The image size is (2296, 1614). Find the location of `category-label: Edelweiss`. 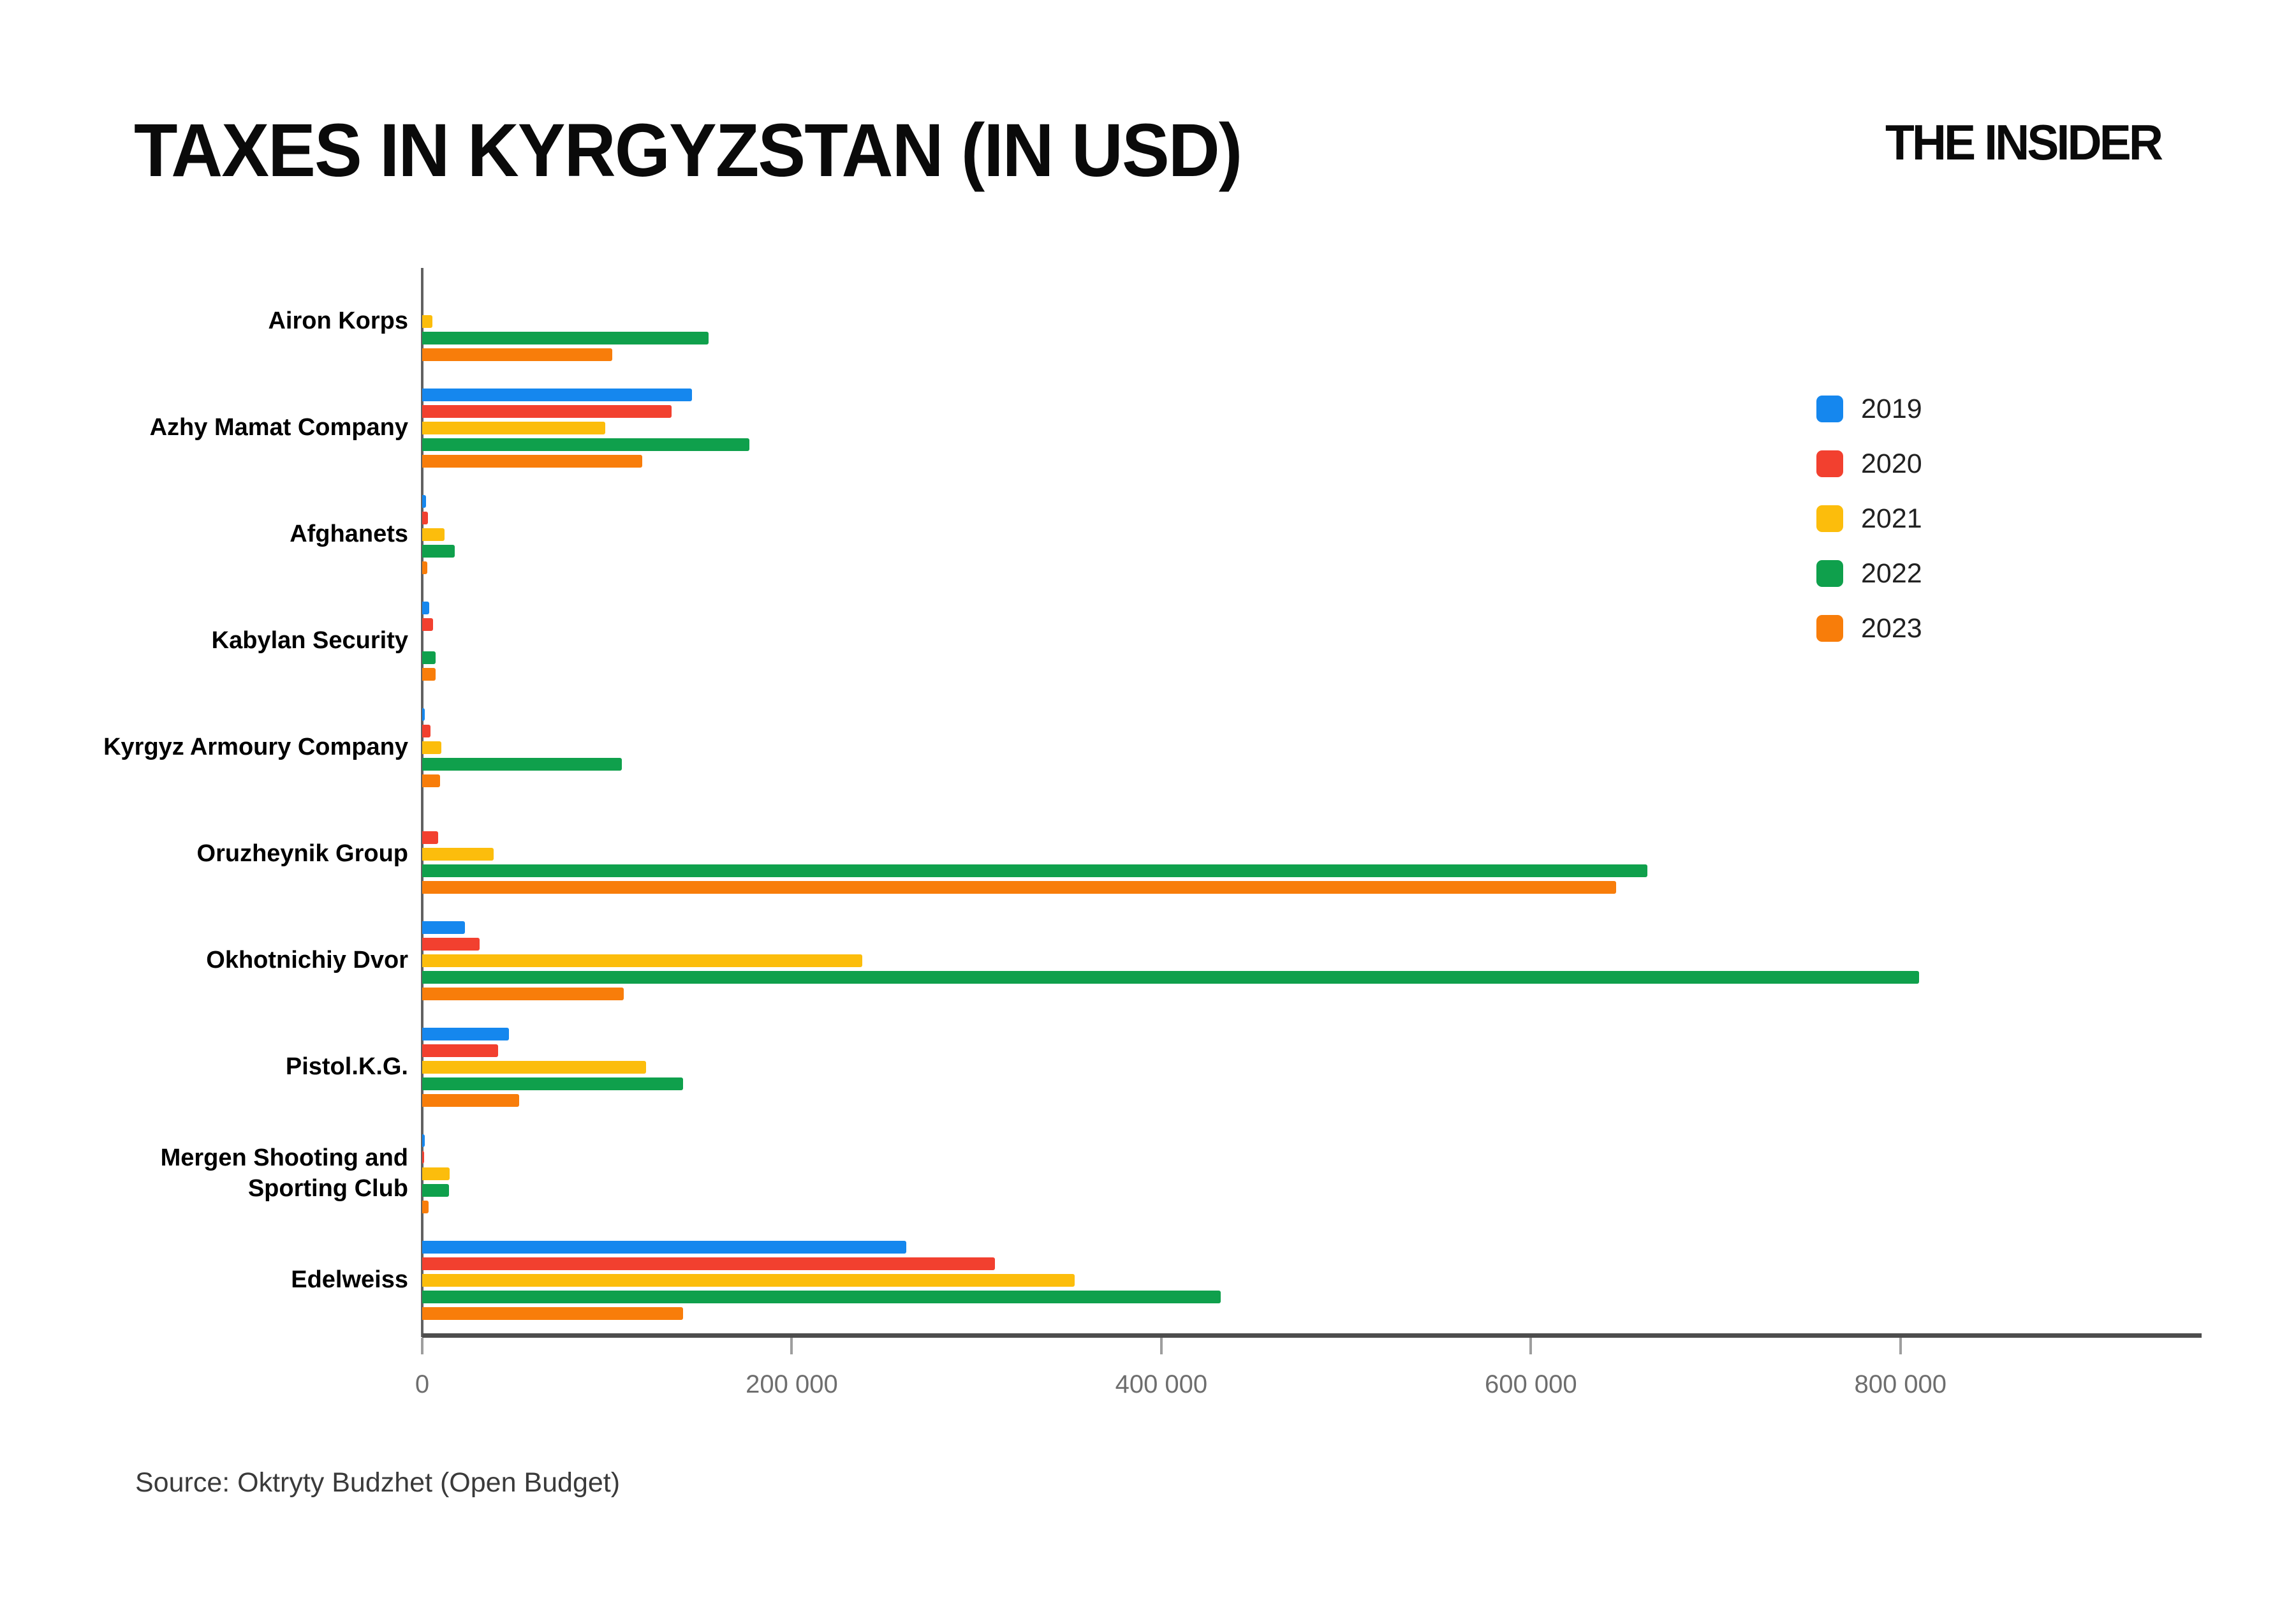

category-label: Edelweiss is located at coordinates (349, 1279).